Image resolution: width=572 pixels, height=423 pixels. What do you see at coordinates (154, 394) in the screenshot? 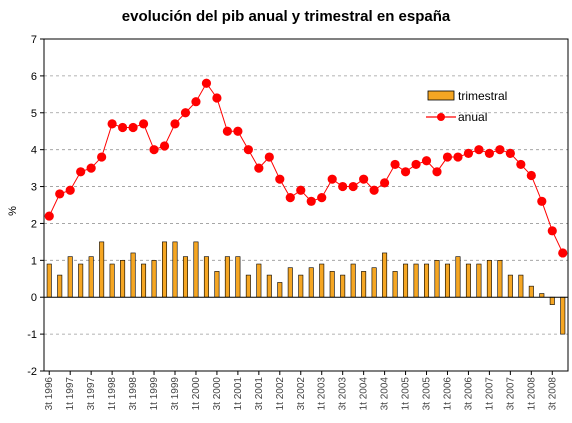
I see `x-tick-label: 1t 1999` at bounding box center [154, 394].